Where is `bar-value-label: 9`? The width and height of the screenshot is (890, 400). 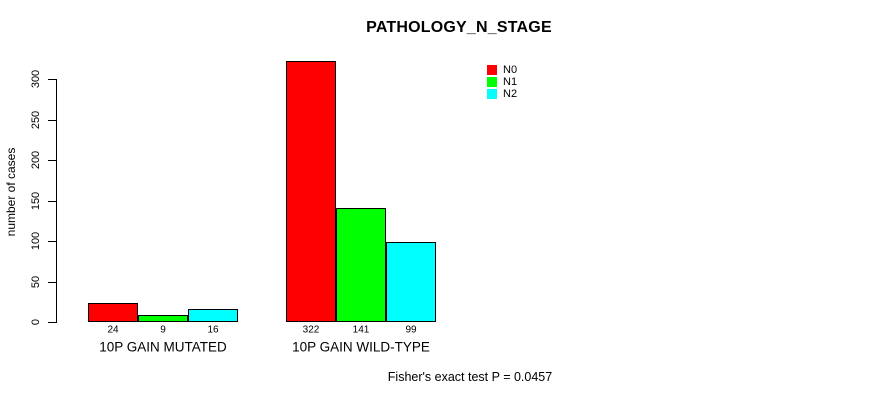
bar-value-label: 9 is located at coordinates (163, 330).